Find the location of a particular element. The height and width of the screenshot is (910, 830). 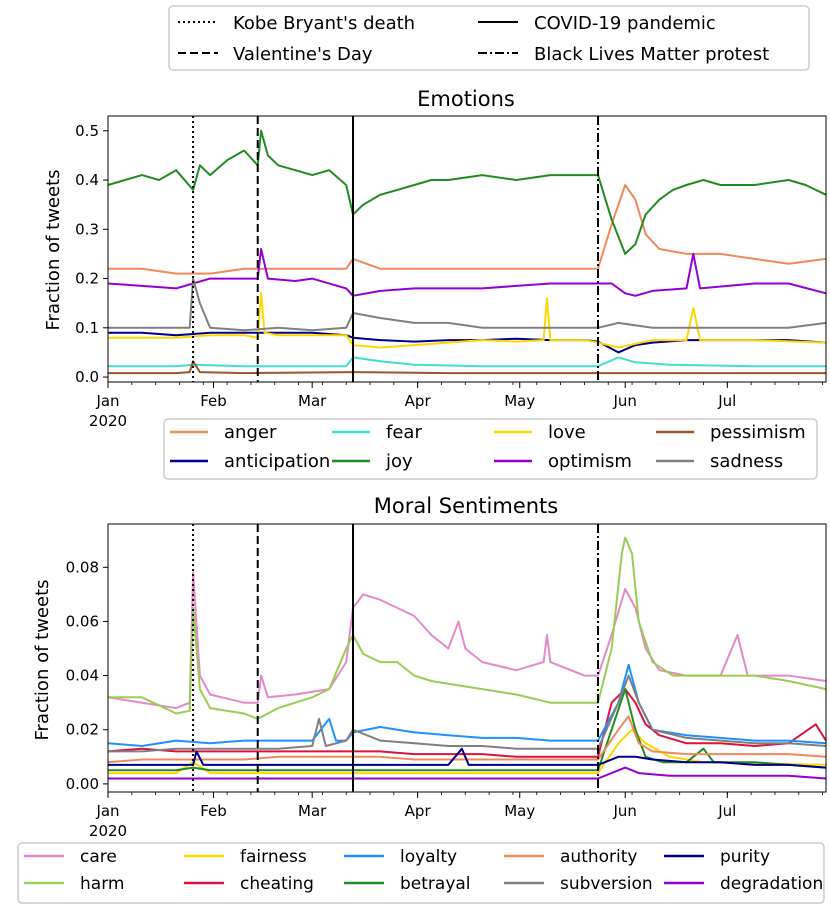

events-legend-box is located at coordinates (489, 38).